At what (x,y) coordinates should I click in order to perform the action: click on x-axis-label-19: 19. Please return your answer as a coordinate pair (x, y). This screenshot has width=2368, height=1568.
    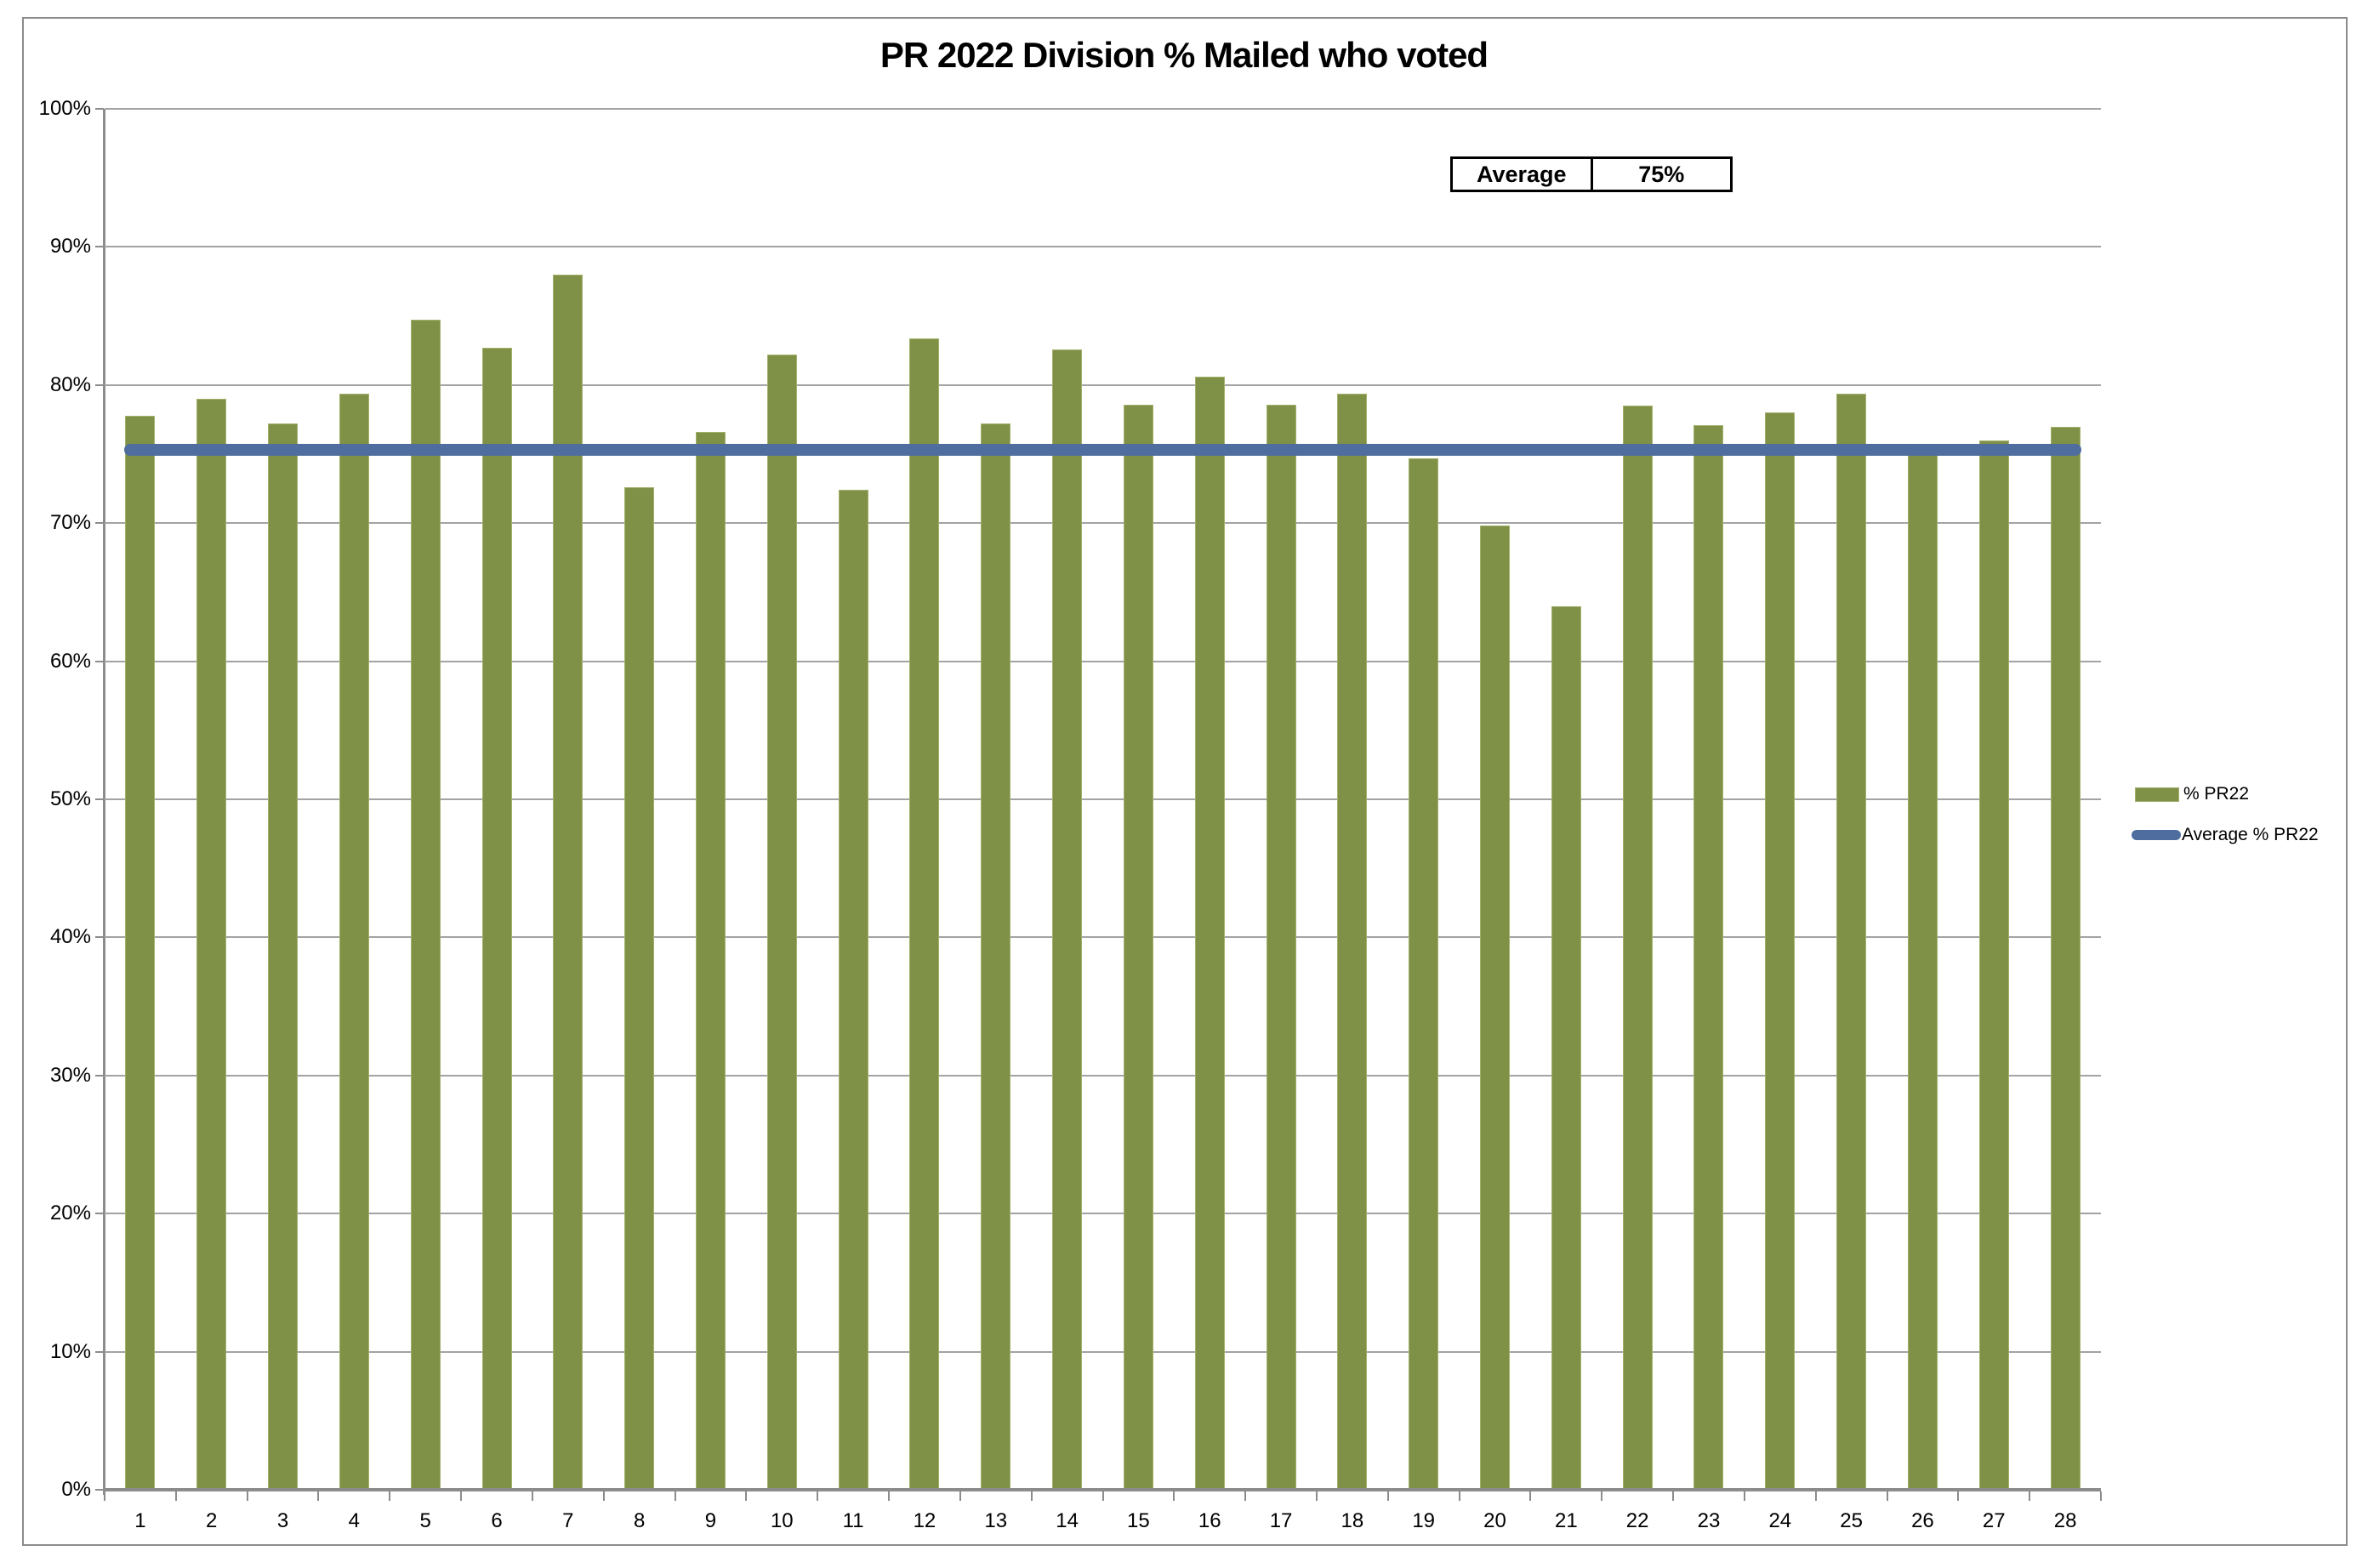
    Looking at the image, I should click on (1424, 1520).